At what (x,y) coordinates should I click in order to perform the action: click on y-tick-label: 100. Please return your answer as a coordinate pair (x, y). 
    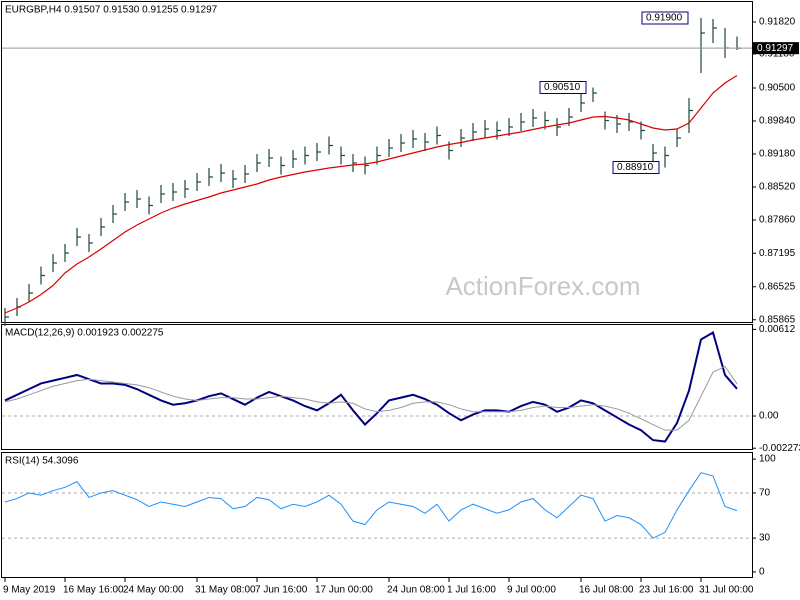
    Looking at the image, I should click on (767, 459).